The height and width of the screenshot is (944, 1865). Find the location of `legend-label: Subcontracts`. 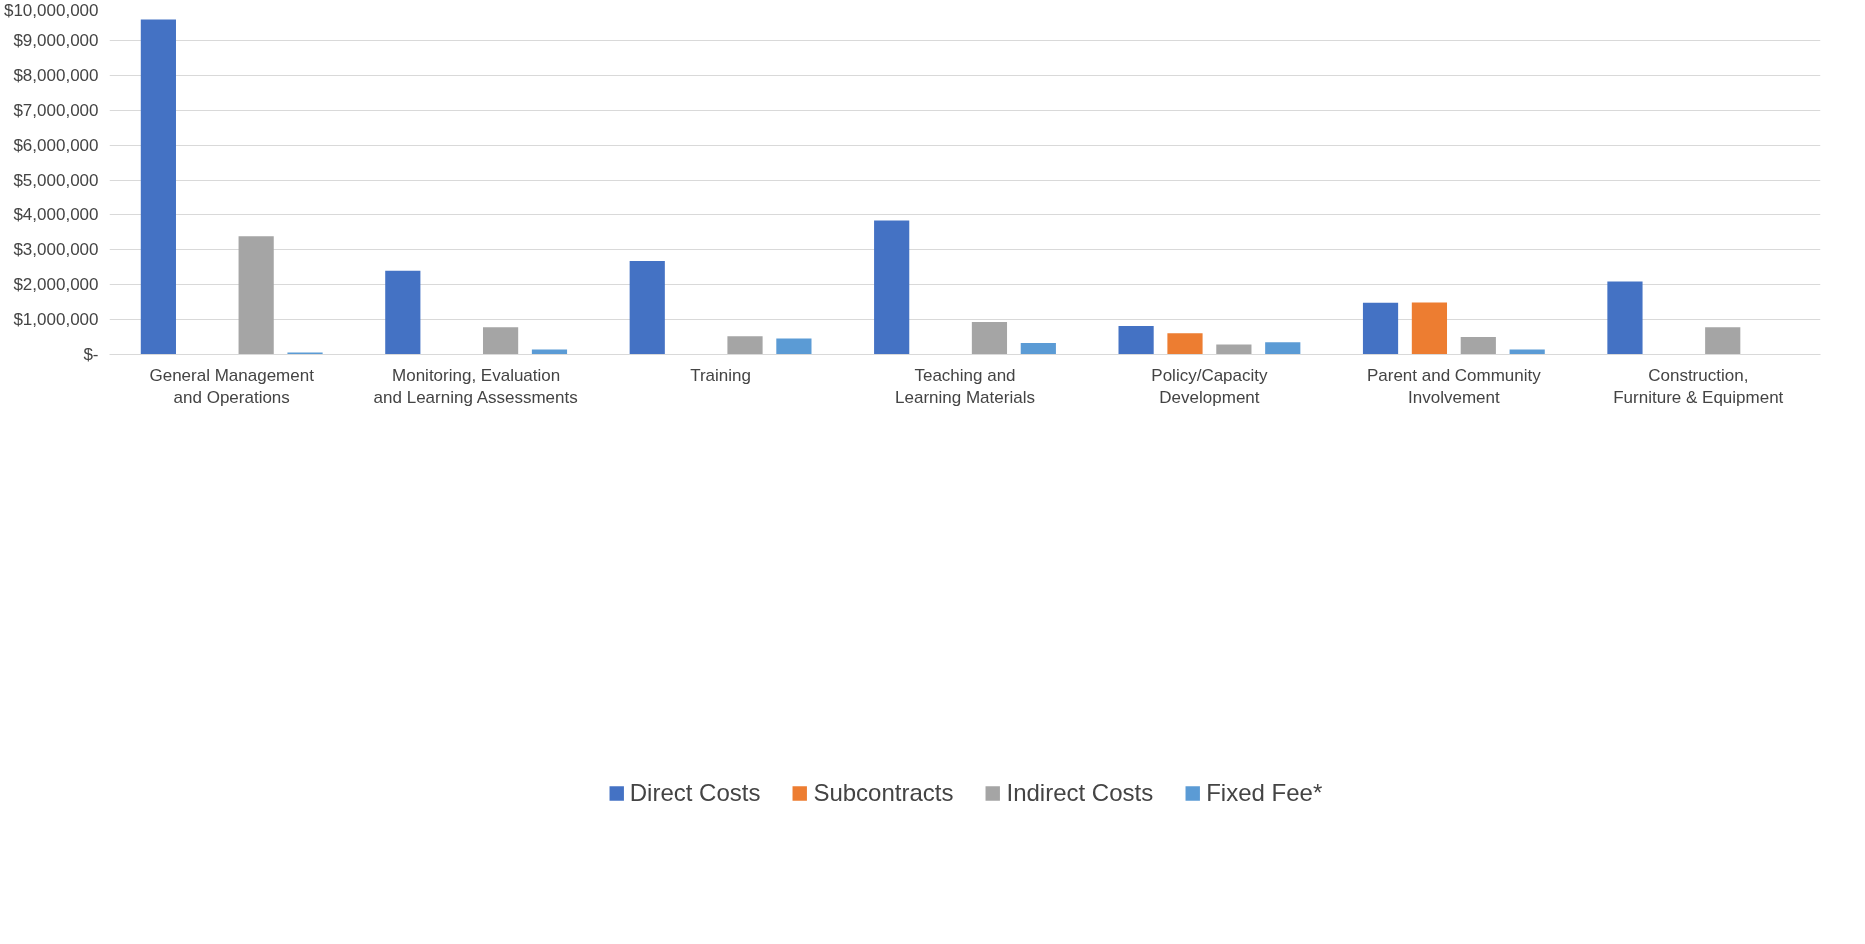

legend-label: Subcontracts is located at coordinates (883, 793).